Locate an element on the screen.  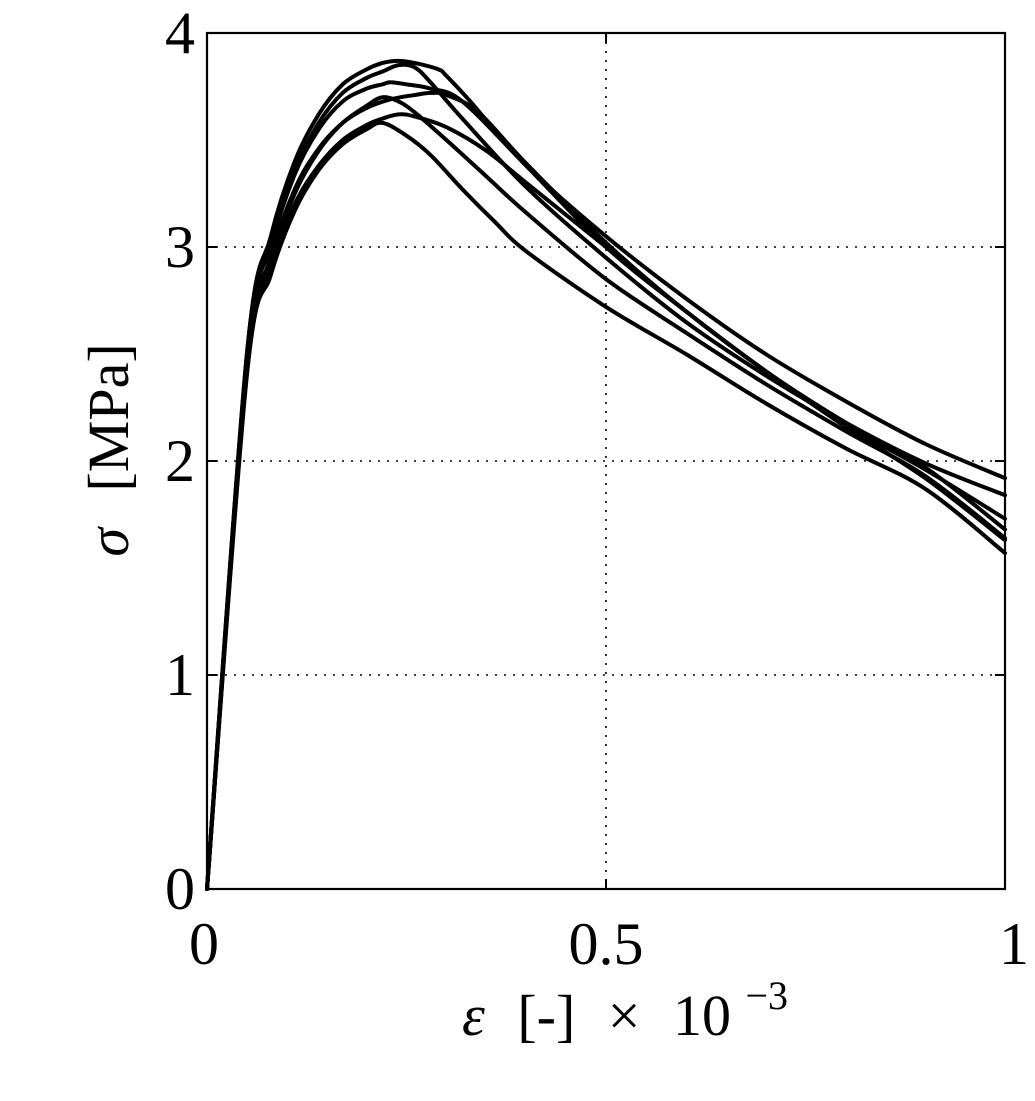
y-axis-label: σ [MPa] is located at coordinates (108, 449).